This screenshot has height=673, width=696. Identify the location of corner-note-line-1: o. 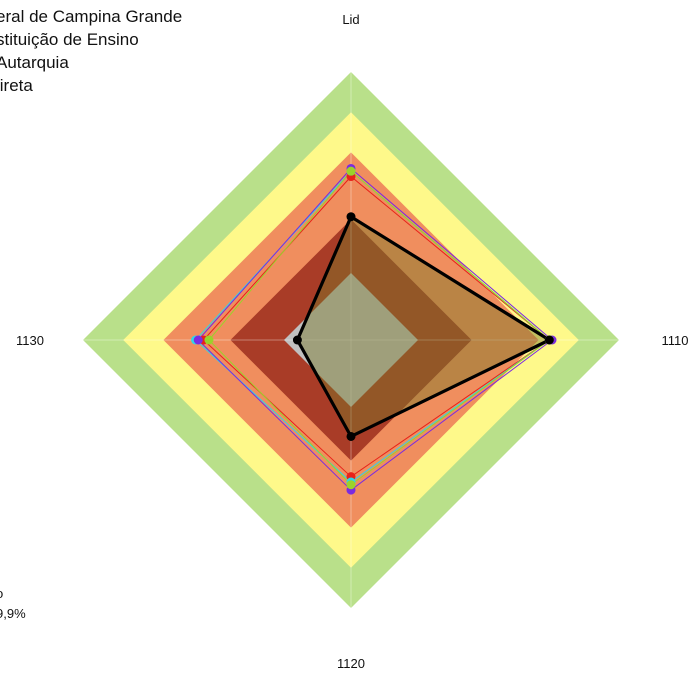
(1, 593).